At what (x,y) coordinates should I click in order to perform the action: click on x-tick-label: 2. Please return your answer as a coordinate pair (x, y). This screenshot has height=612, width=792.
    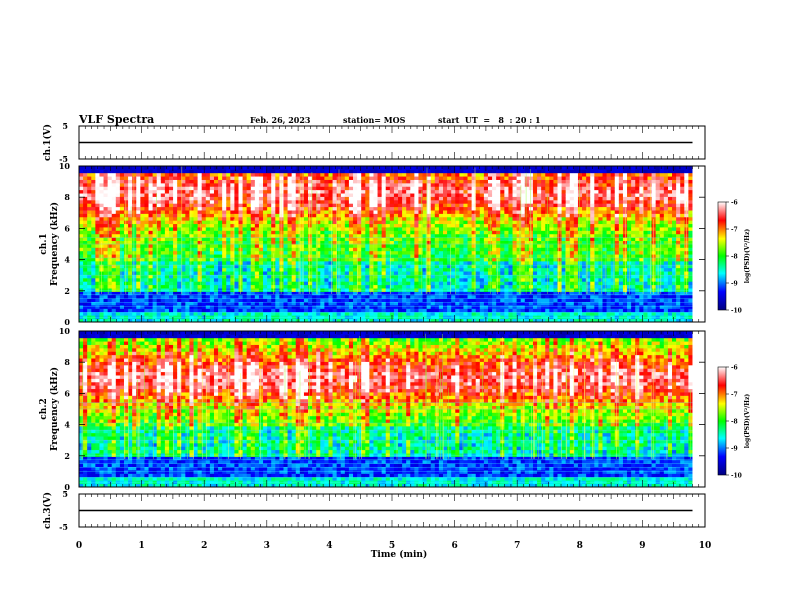
    Looking at the image, I should click on (204, 546).